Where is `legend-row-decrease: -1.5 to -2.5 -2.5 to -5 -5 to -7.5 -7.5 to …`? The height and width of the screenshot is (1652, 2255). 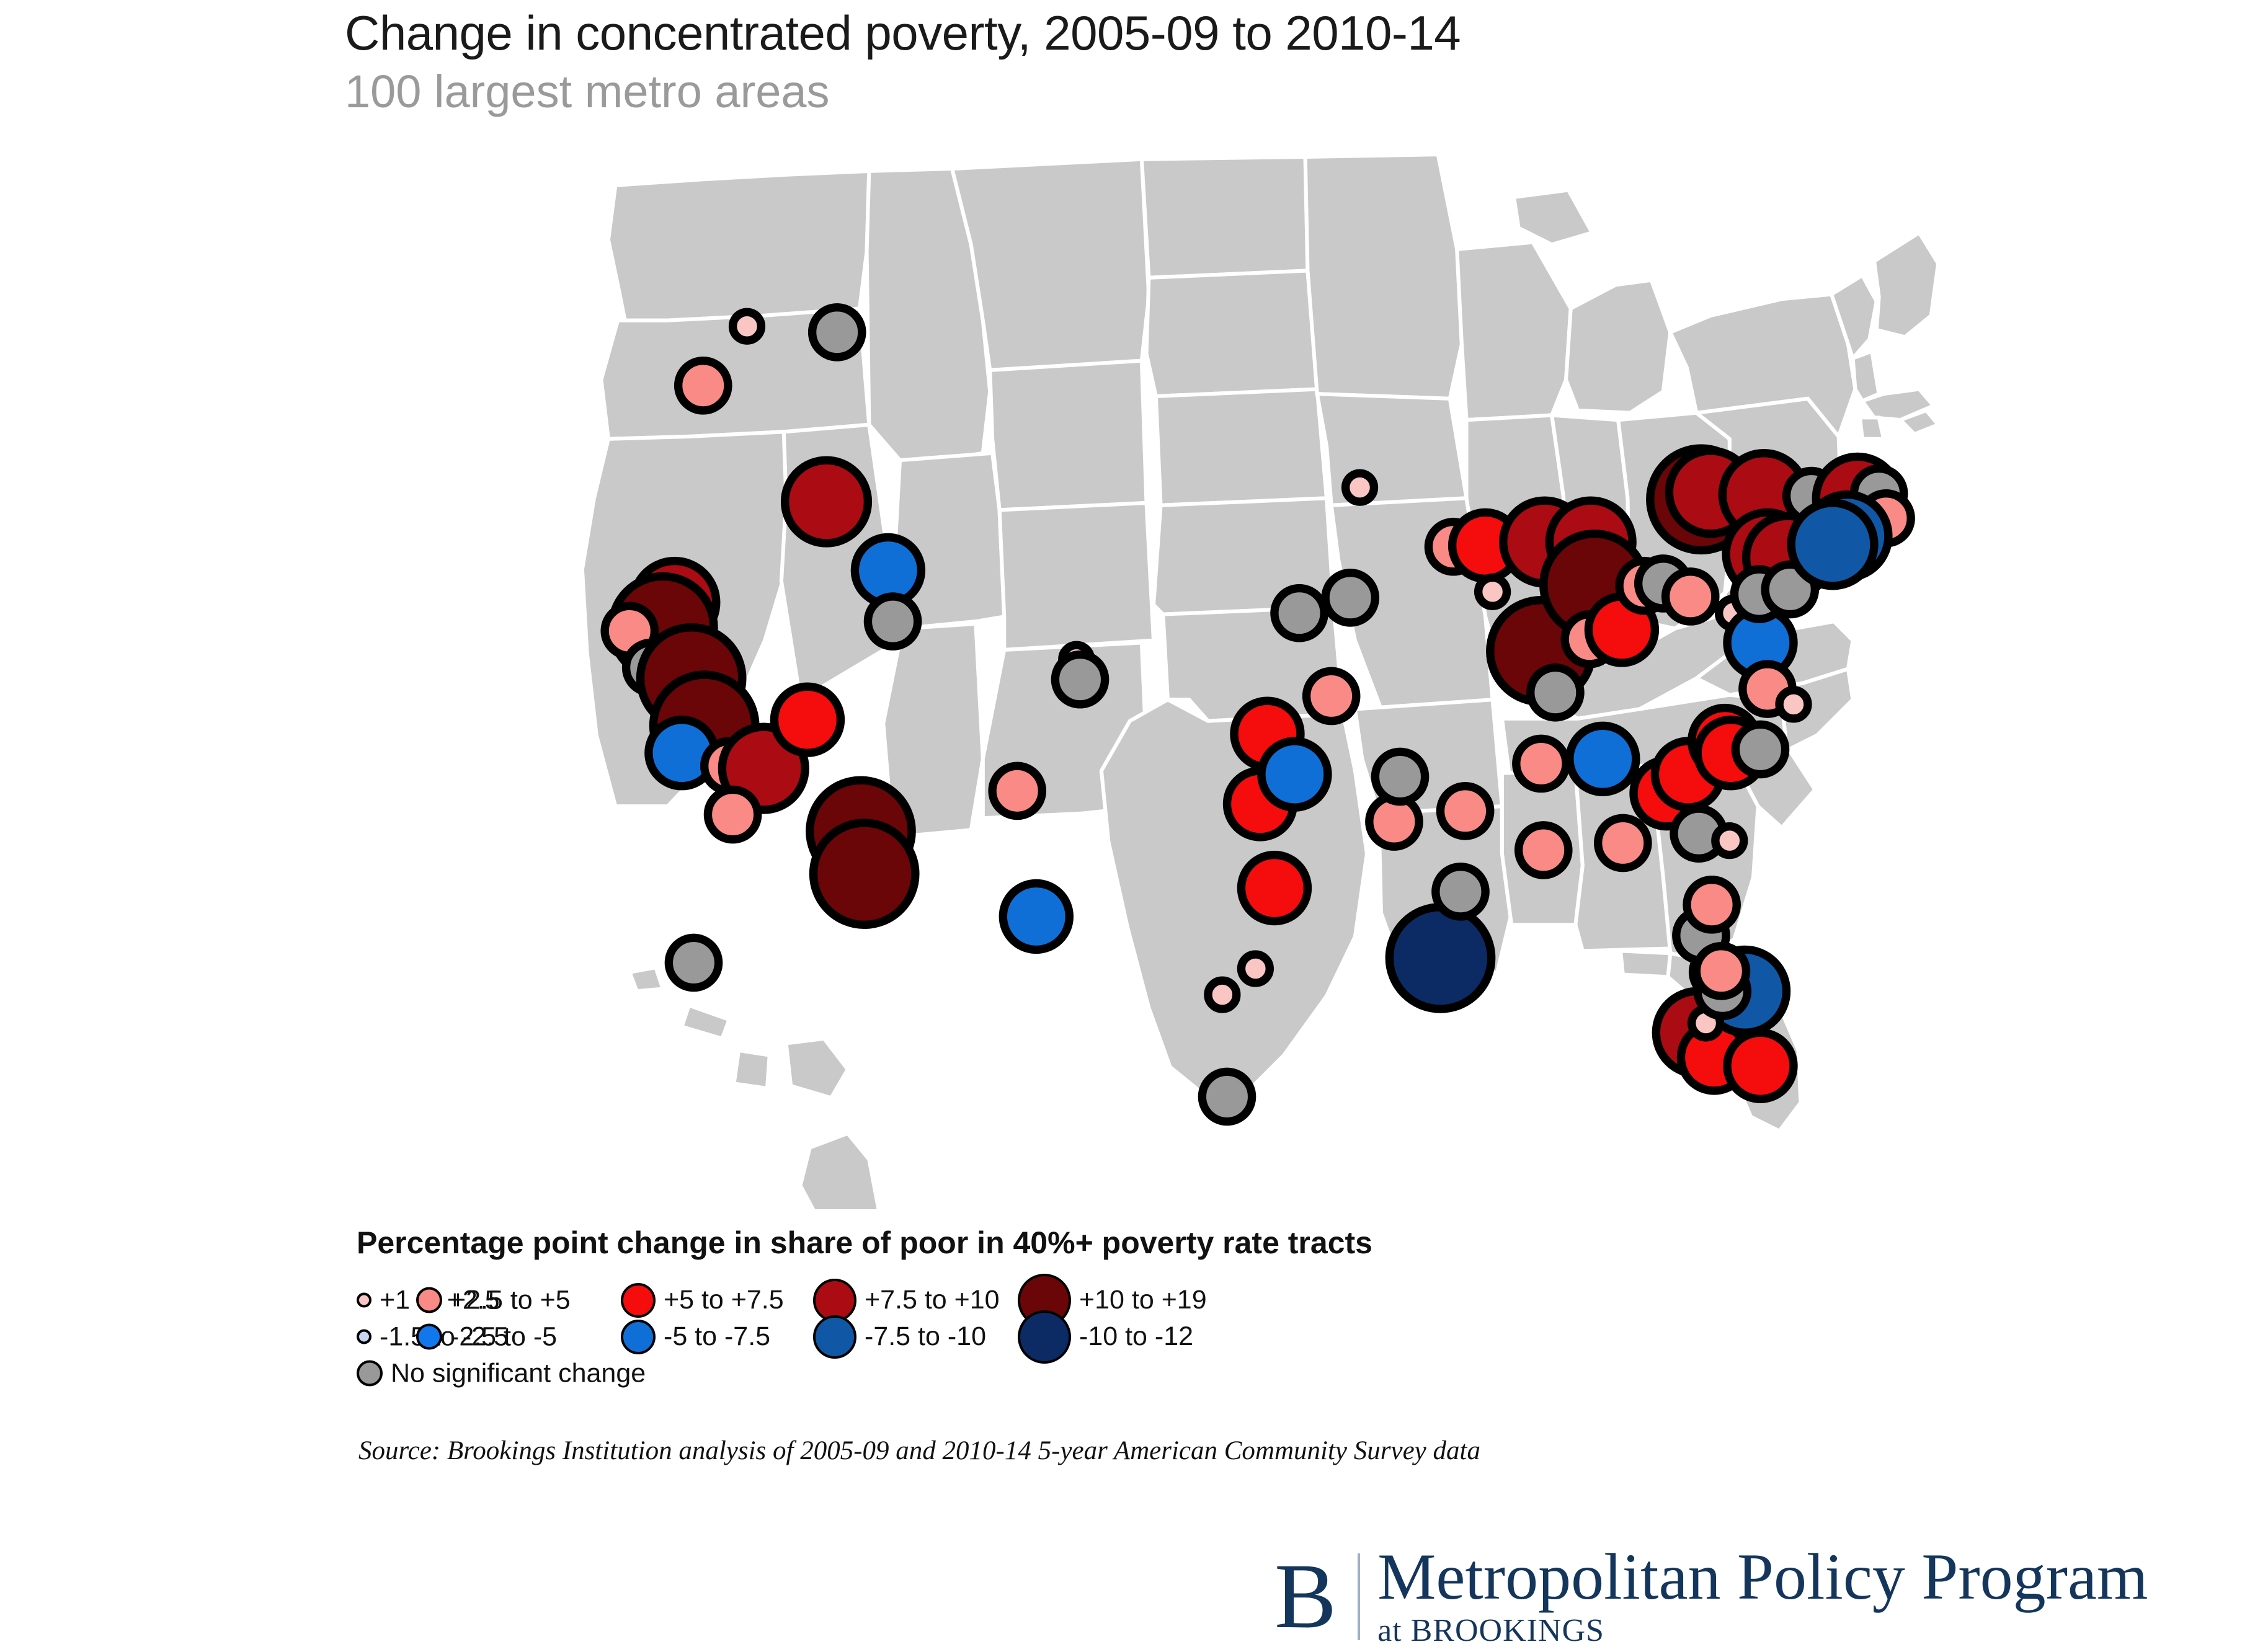
legend-row-decrease: -1.5 to -2.5 -2.5 to -5 -5 to -7.5 -7.5 to … is located at coordinates (1163, 1337).